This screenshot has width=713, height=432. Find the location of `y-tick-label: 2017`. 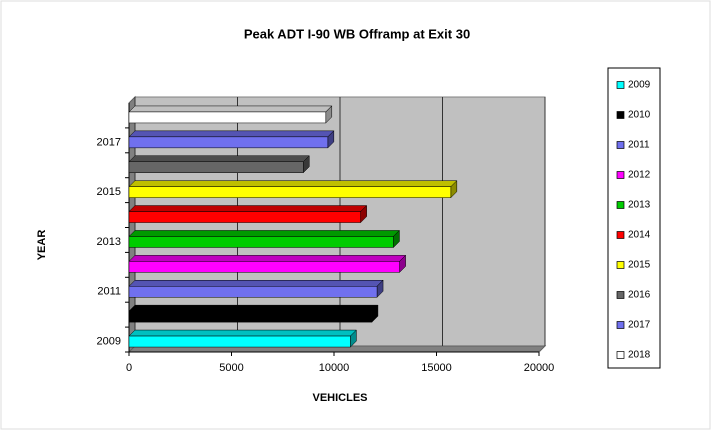

y-tick-label: 2017 is located at coordinates (109, 142).